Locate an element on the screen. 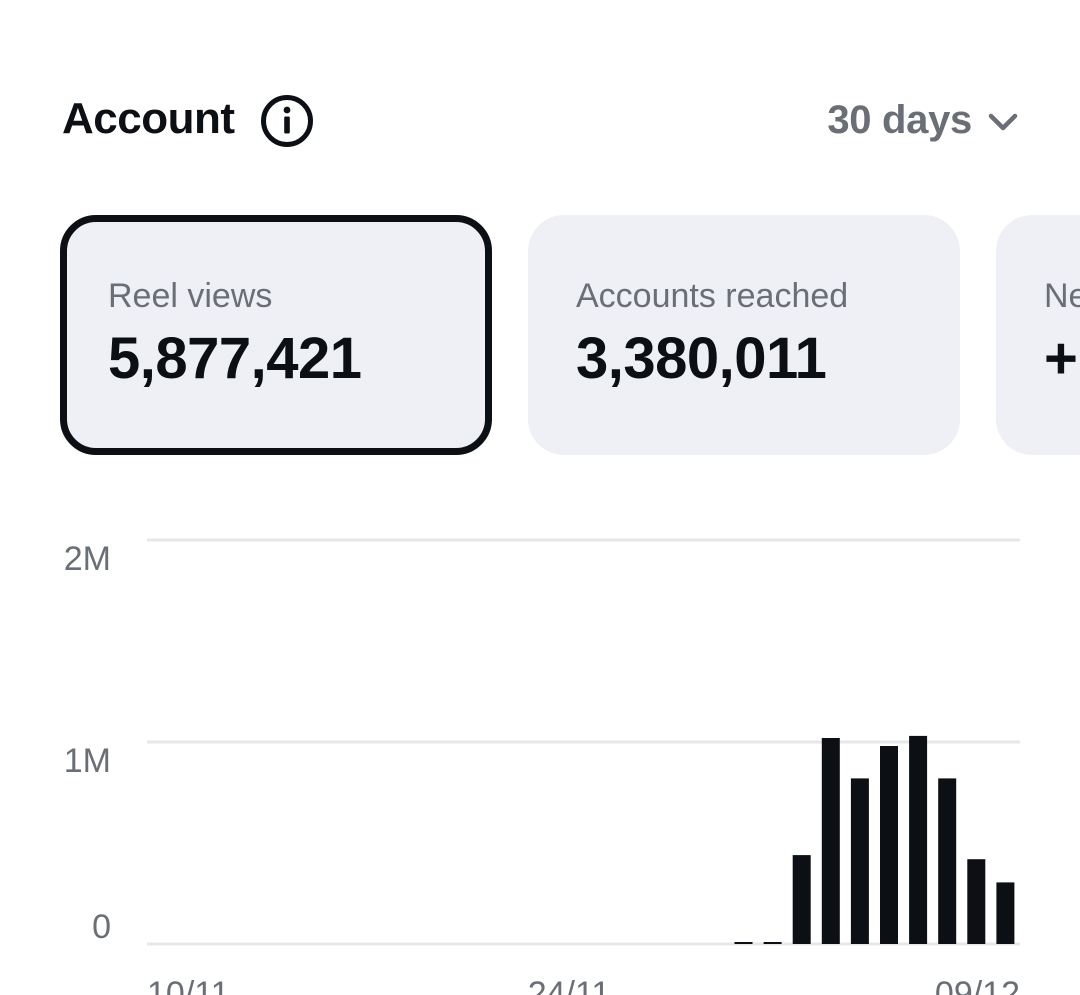  metric-label: Reel views is located at coordinates (190, 296).